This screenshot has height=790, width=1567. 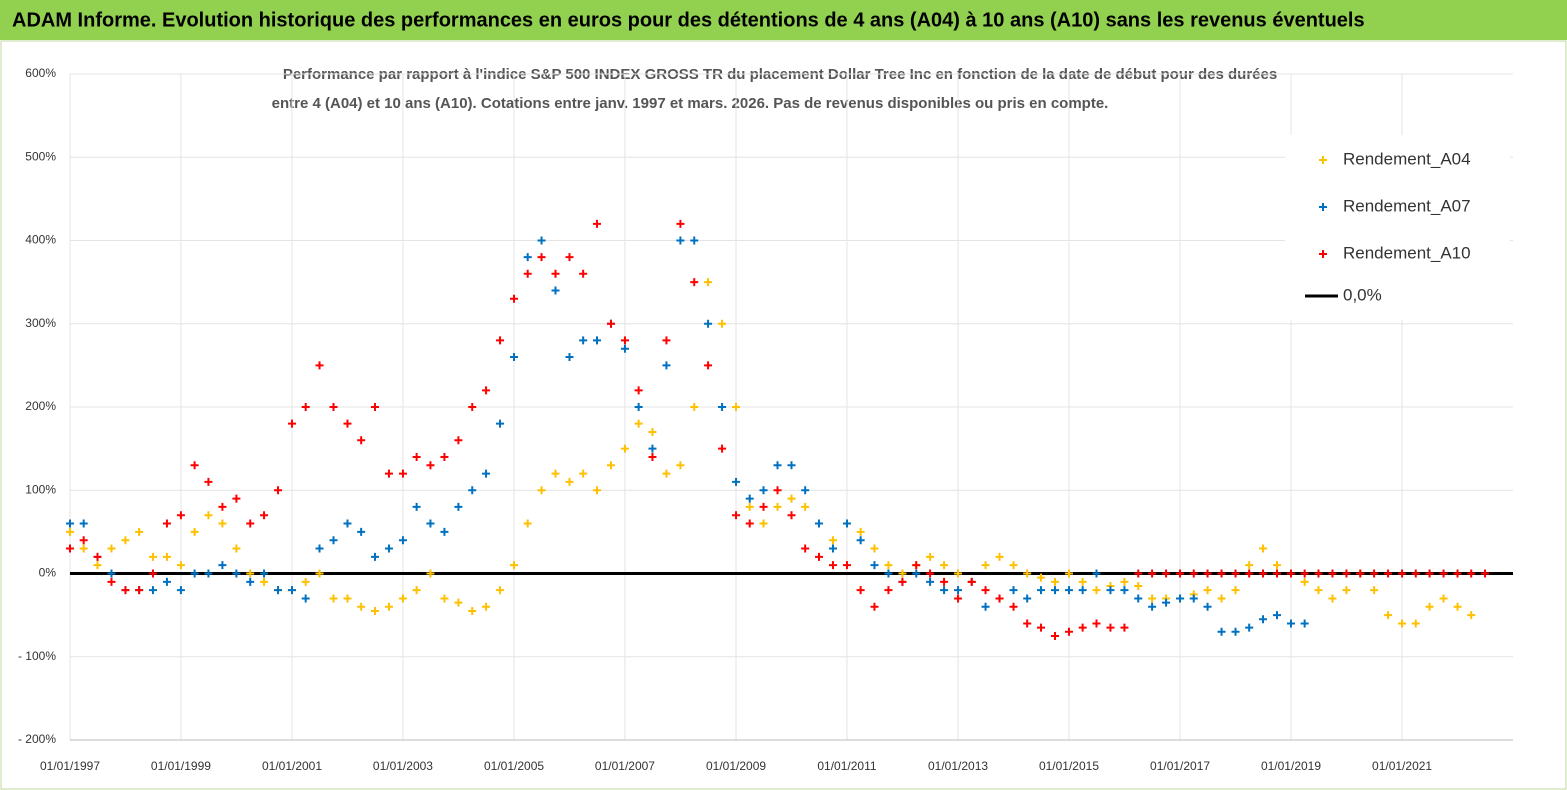 What do you see at coordinates (48, 573) in the screenshot?
I see `y-tick-label: 0%` at bounding box center [48, 573].